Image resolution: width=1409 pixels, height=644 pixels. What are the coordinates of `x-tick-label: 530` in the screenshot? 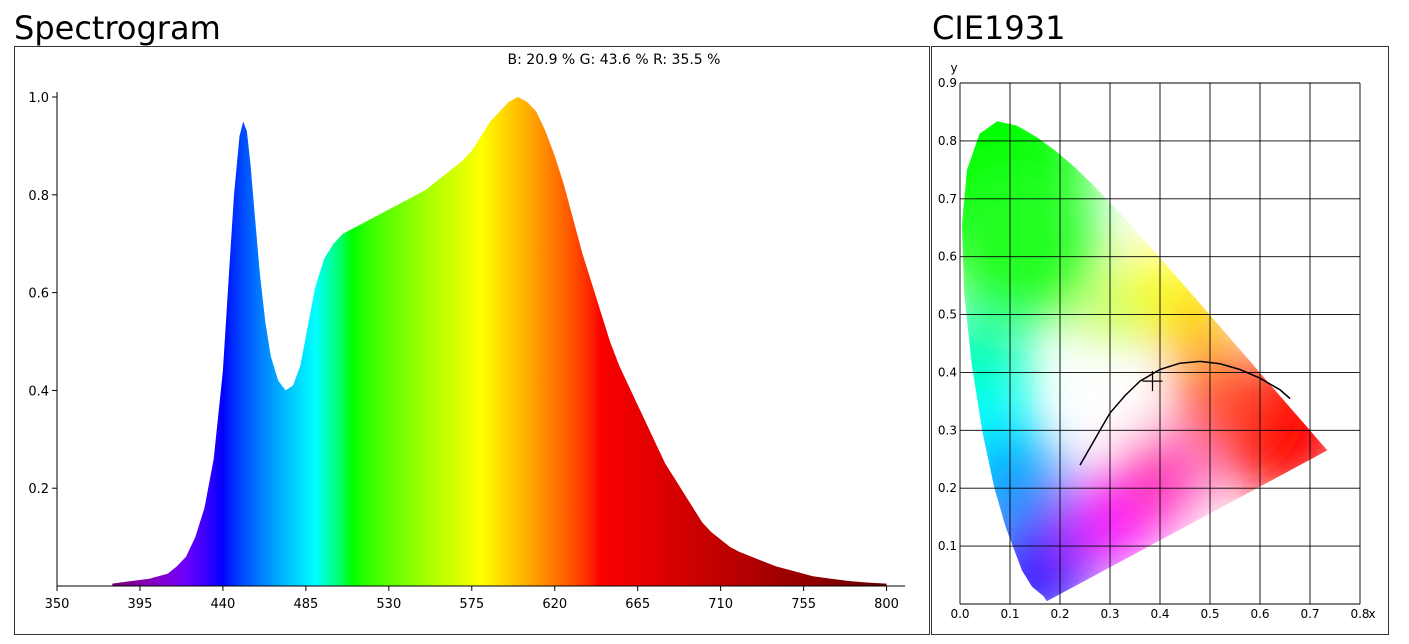 It's located at (388, 604).